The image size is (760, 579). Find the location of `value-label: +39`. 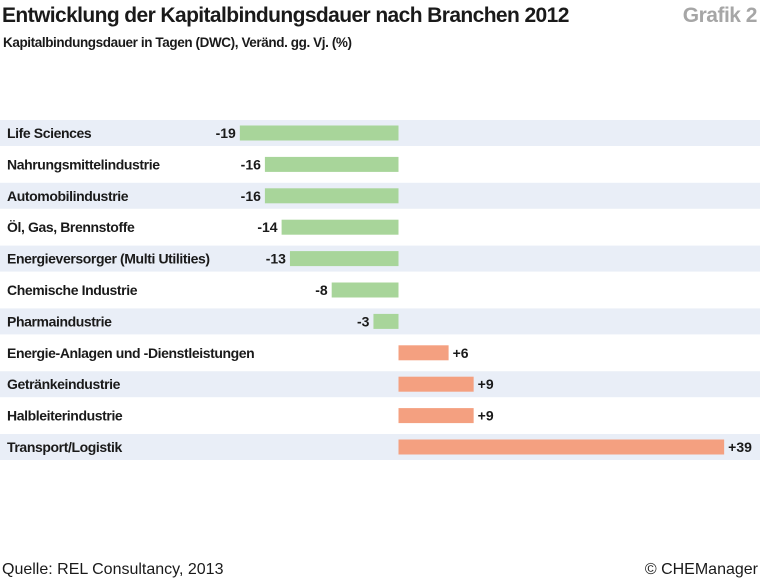

value-label: +39 is located at coordinates (740, 447).